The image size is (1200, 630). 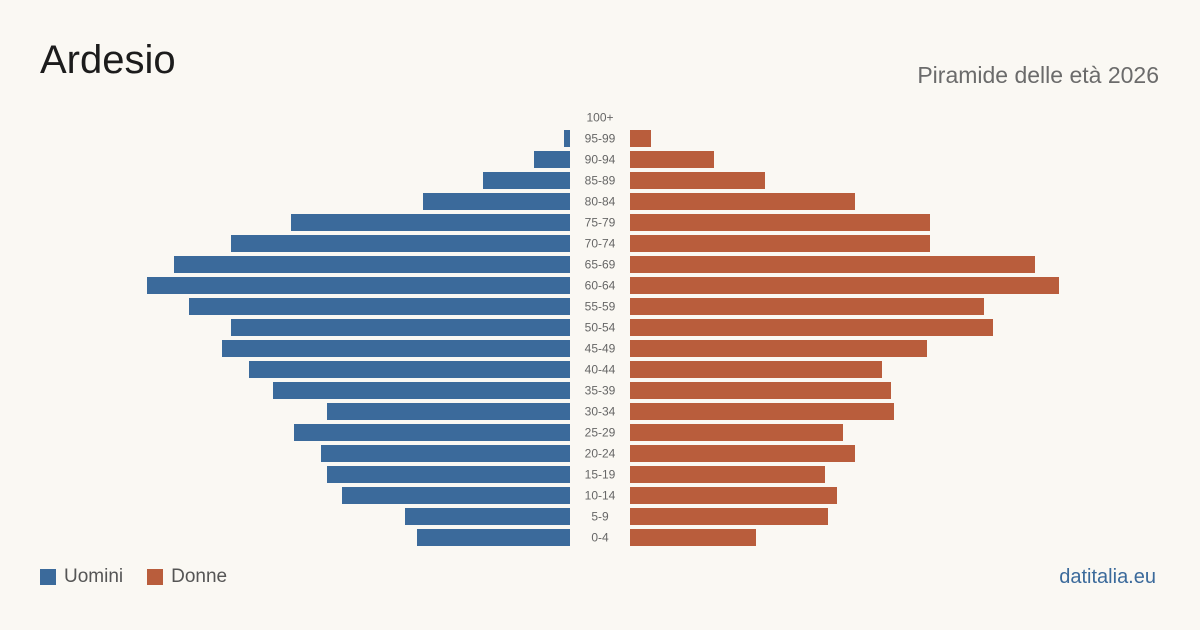 What do you see at coordinates (600, 160) in the screenshot?
I see `age-label-90-94: 90-94` at bounding box center [600, 160].